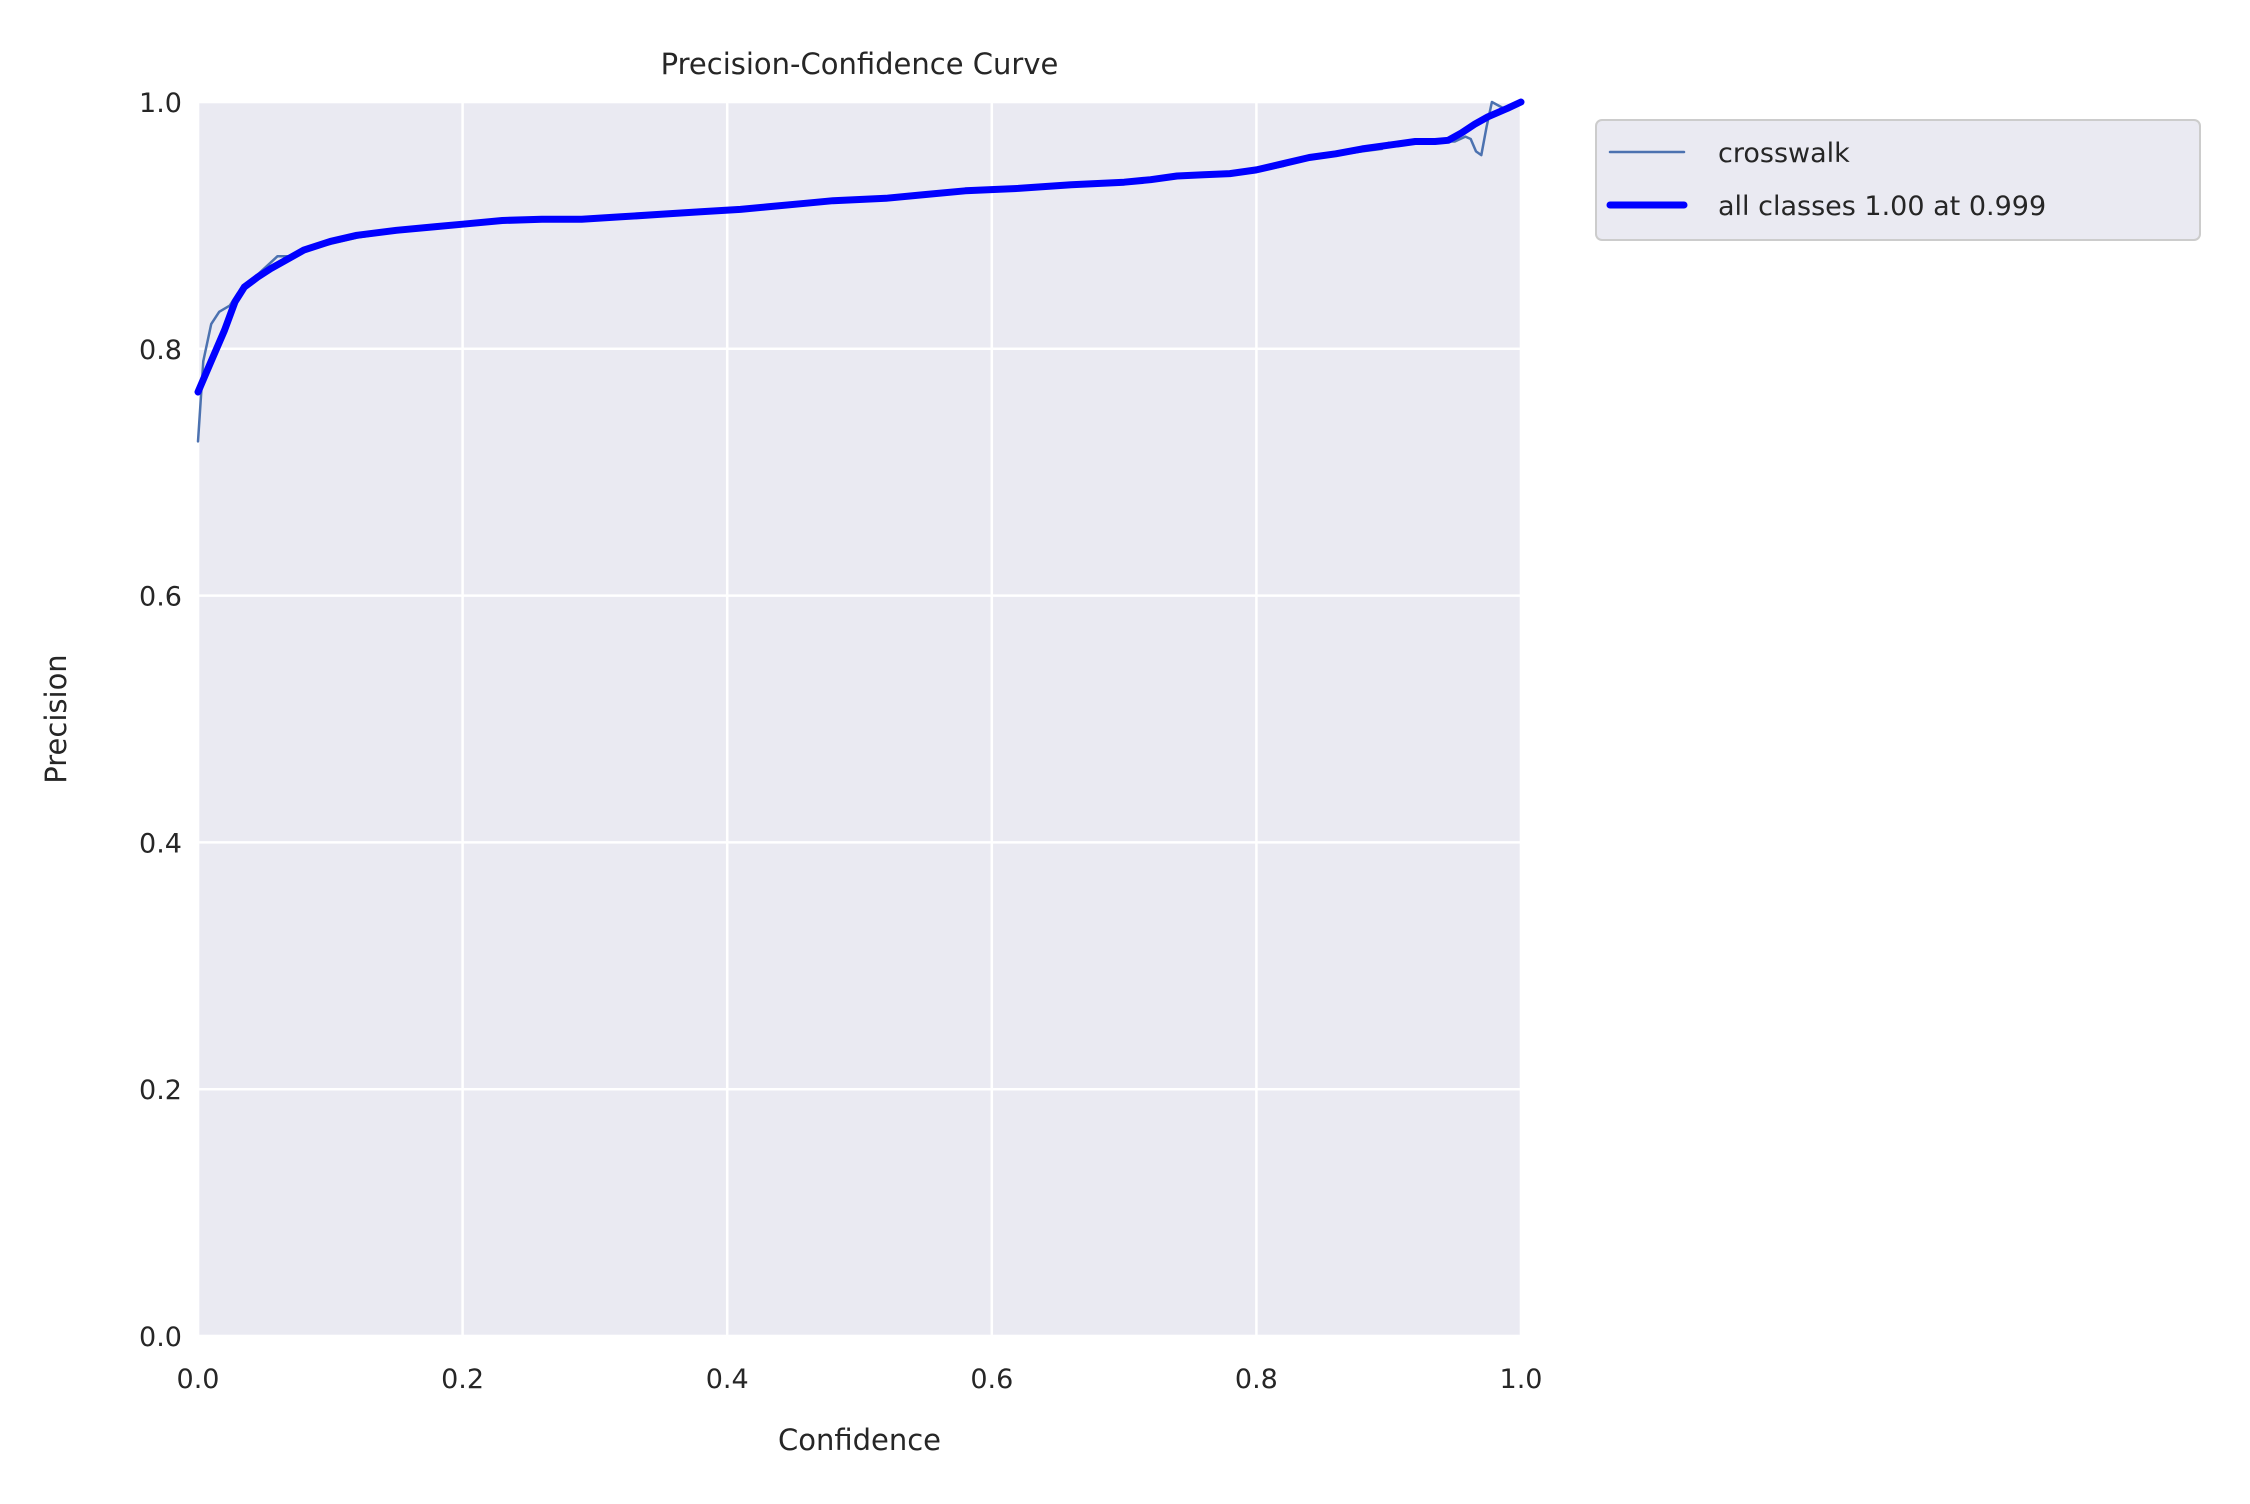  What do you see at coordinates (160, 103) in the screenshot?
I see `y-tick-label-5: 1.0` at bounding box center [160, 103].